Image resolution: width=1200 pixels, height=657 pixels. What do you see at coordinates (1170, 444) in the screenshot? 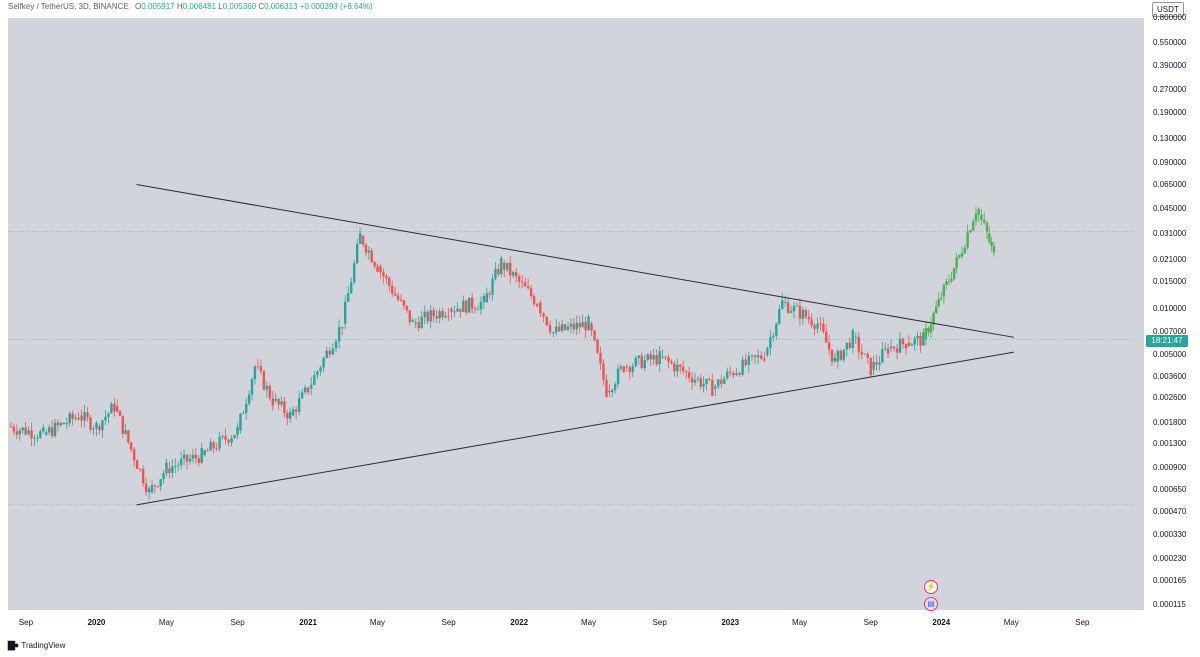
I see `y-tick-label: 0.001300` at bounding box center [1170, 444].